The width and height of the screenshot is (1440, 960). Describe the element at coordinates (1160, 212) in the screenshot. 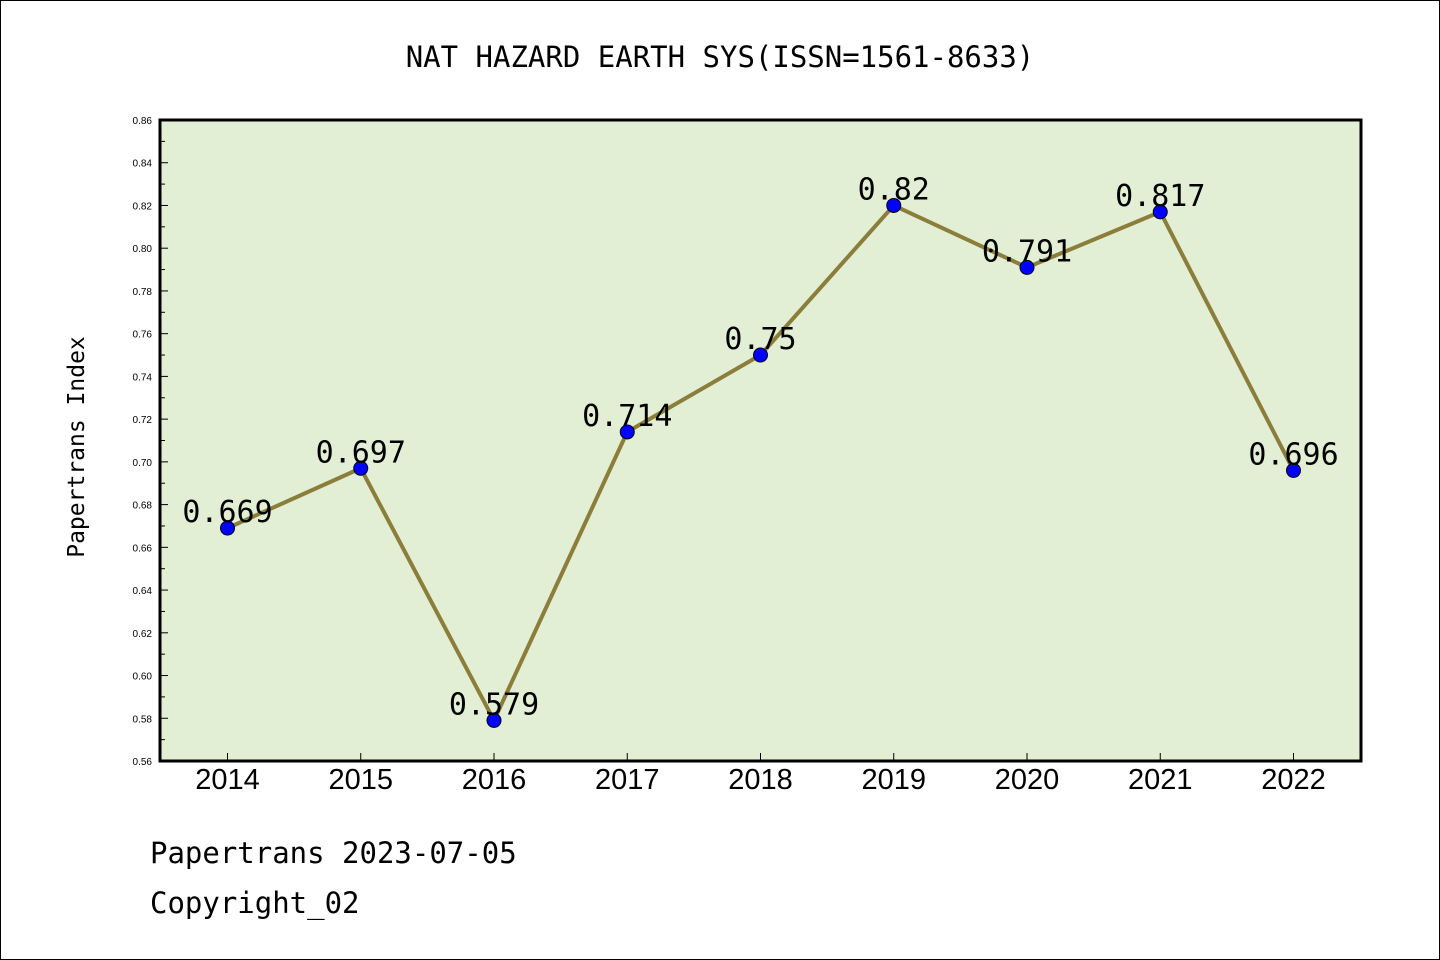

I see `data-point-2021` at that location.